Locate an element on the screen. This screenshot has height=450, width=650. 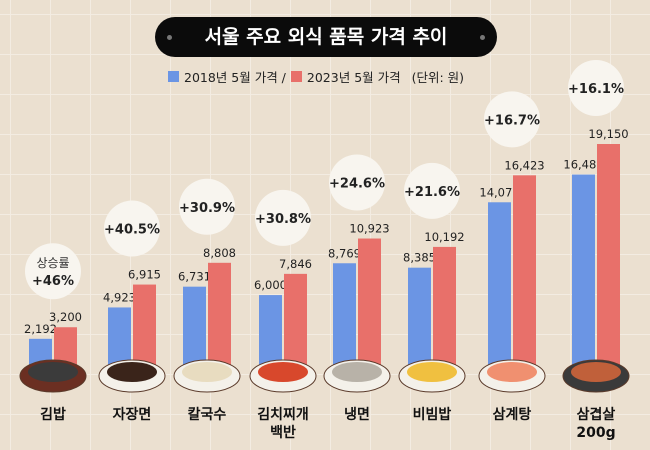
value-label: 16,423 is located at coordinates (524, 165).